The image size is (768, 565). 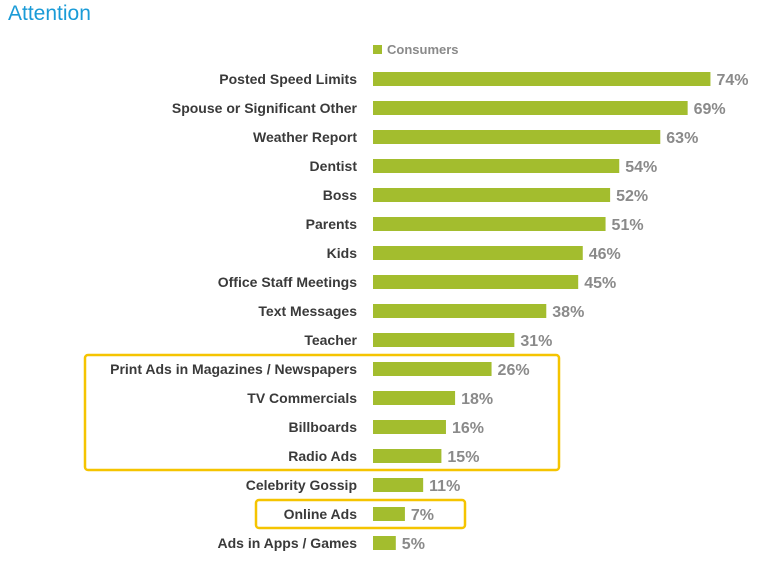 I want to click on data-label: 11%, so click(x=444, y=486).